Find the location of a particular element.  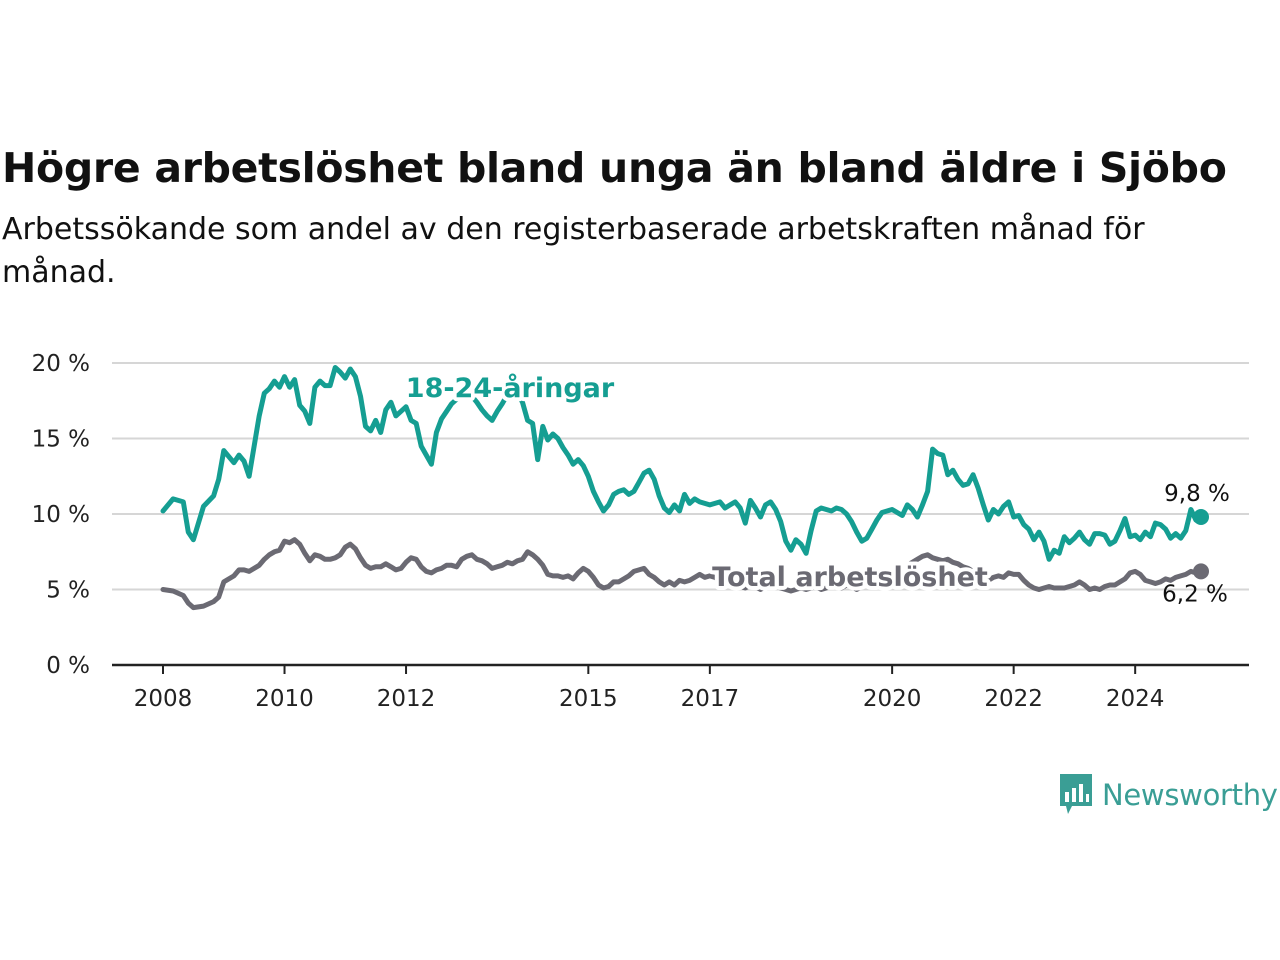

y-tick-label: 10 % is located at coordinates (61, 515).